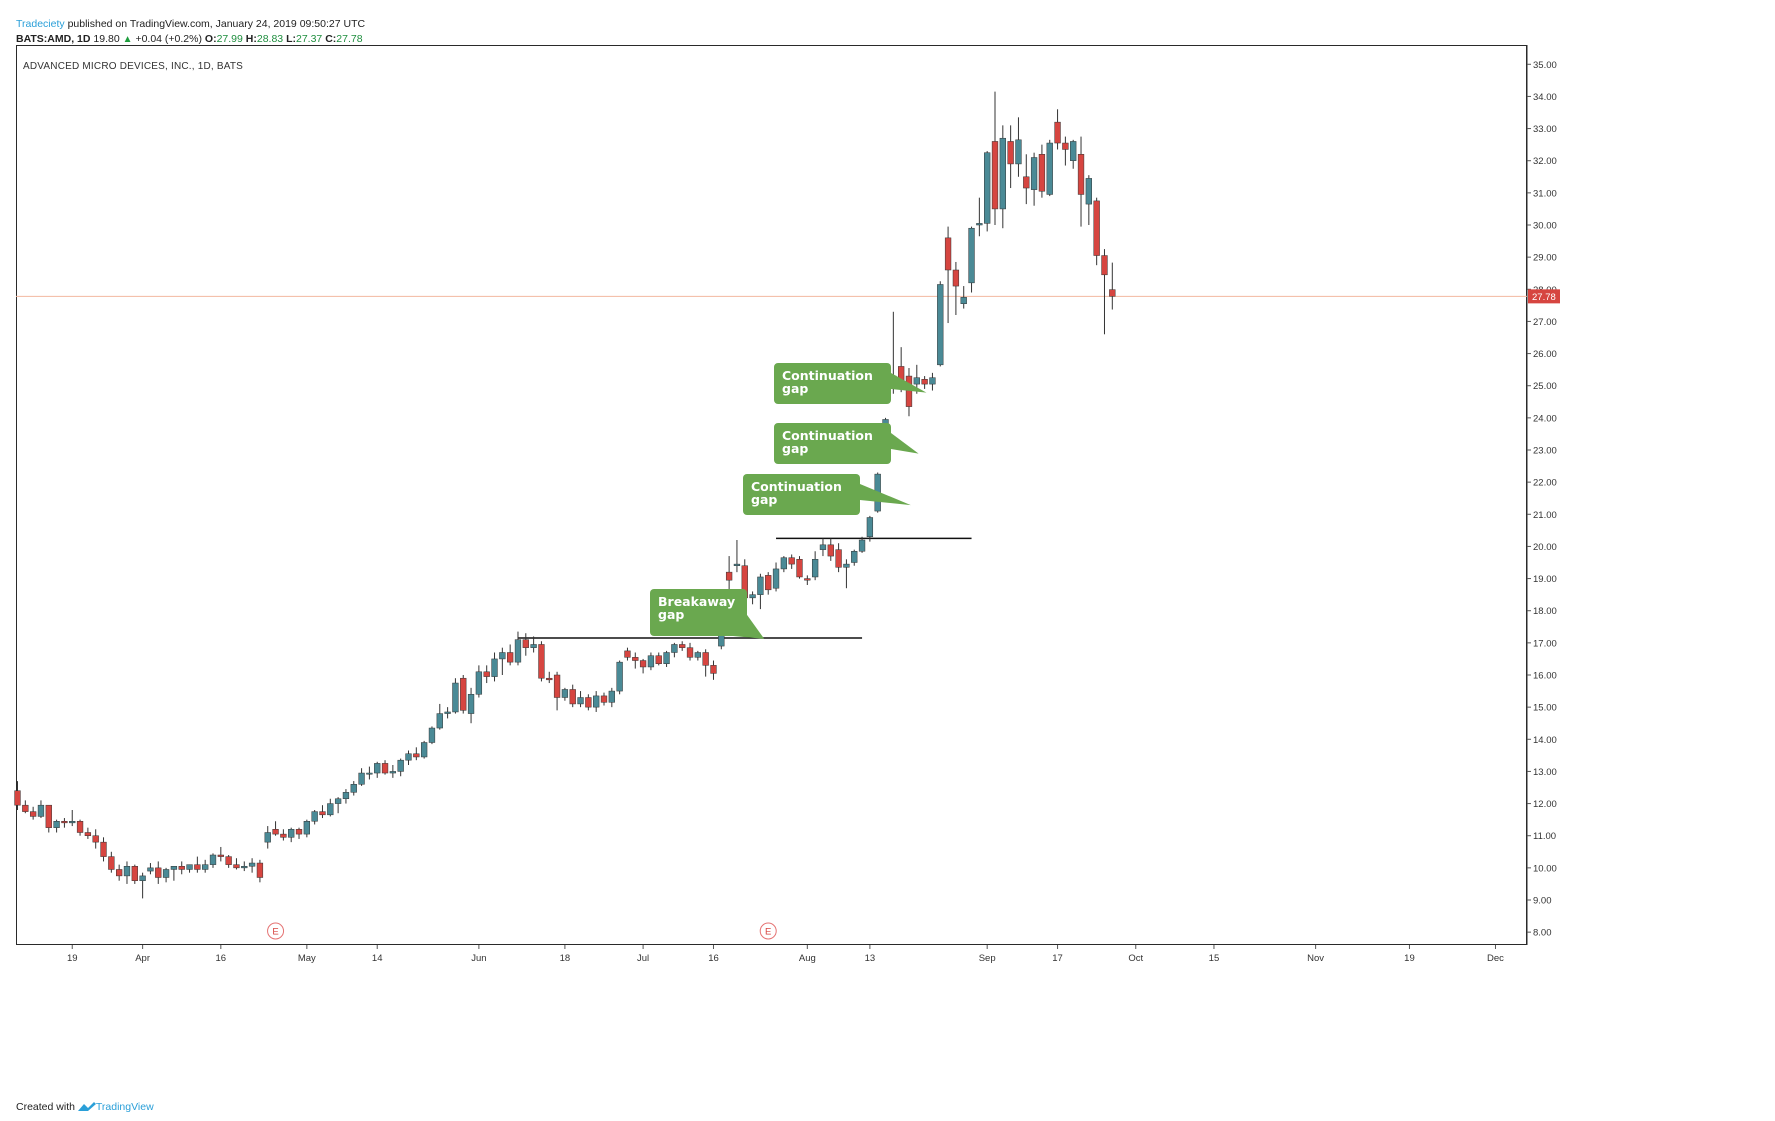 The height and width of the screenshot is (1121, 1775). I want to click on y-tick-label: 13.00, so click(1545, 772).